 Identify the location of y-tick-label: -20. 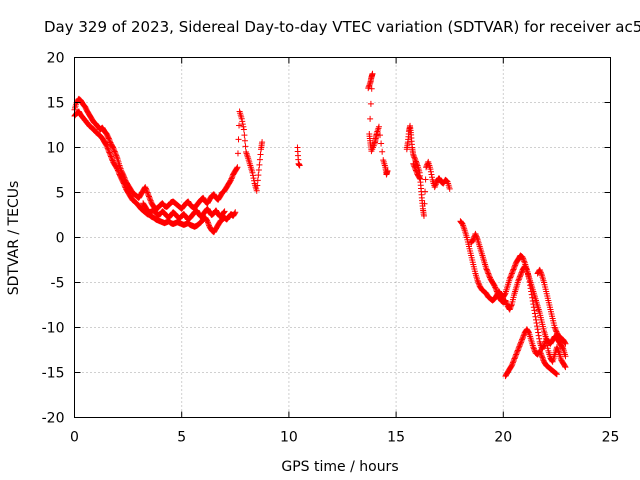
(53, 419).